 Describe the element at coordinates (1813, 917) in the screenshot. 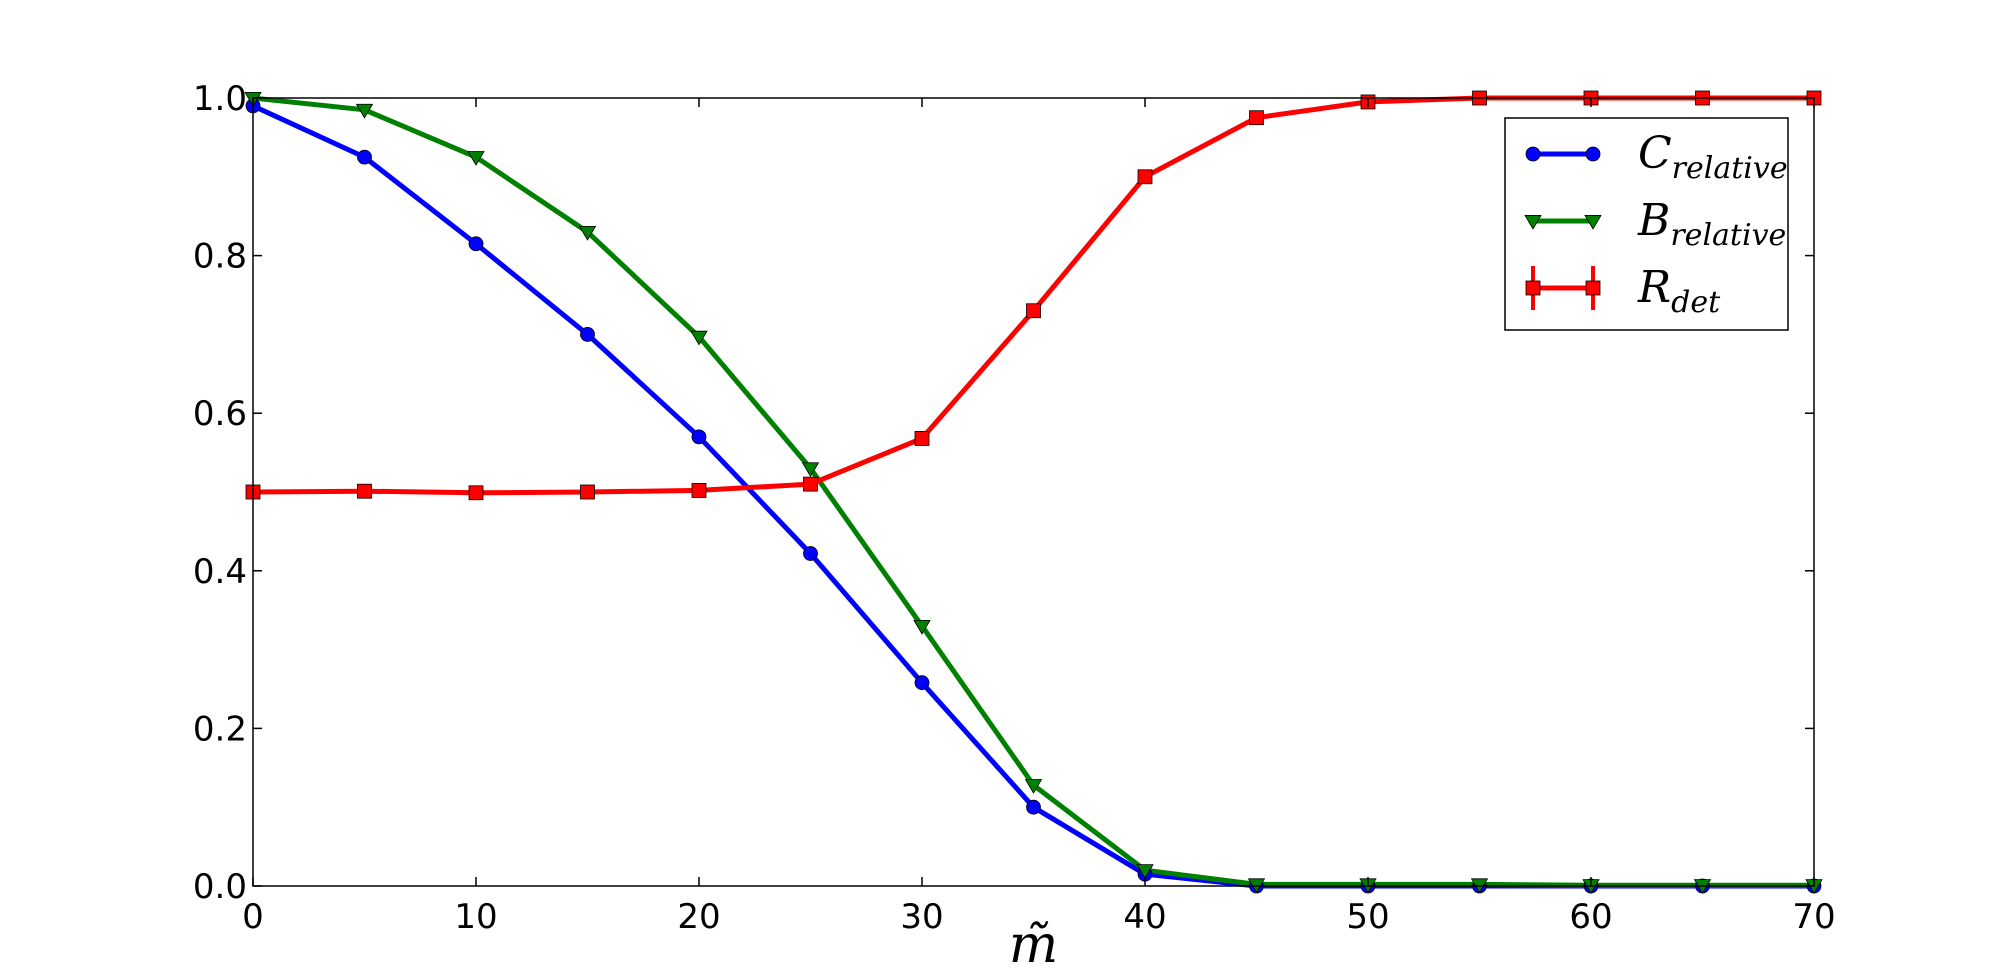

I see `x-tick-label: 70` at that location.